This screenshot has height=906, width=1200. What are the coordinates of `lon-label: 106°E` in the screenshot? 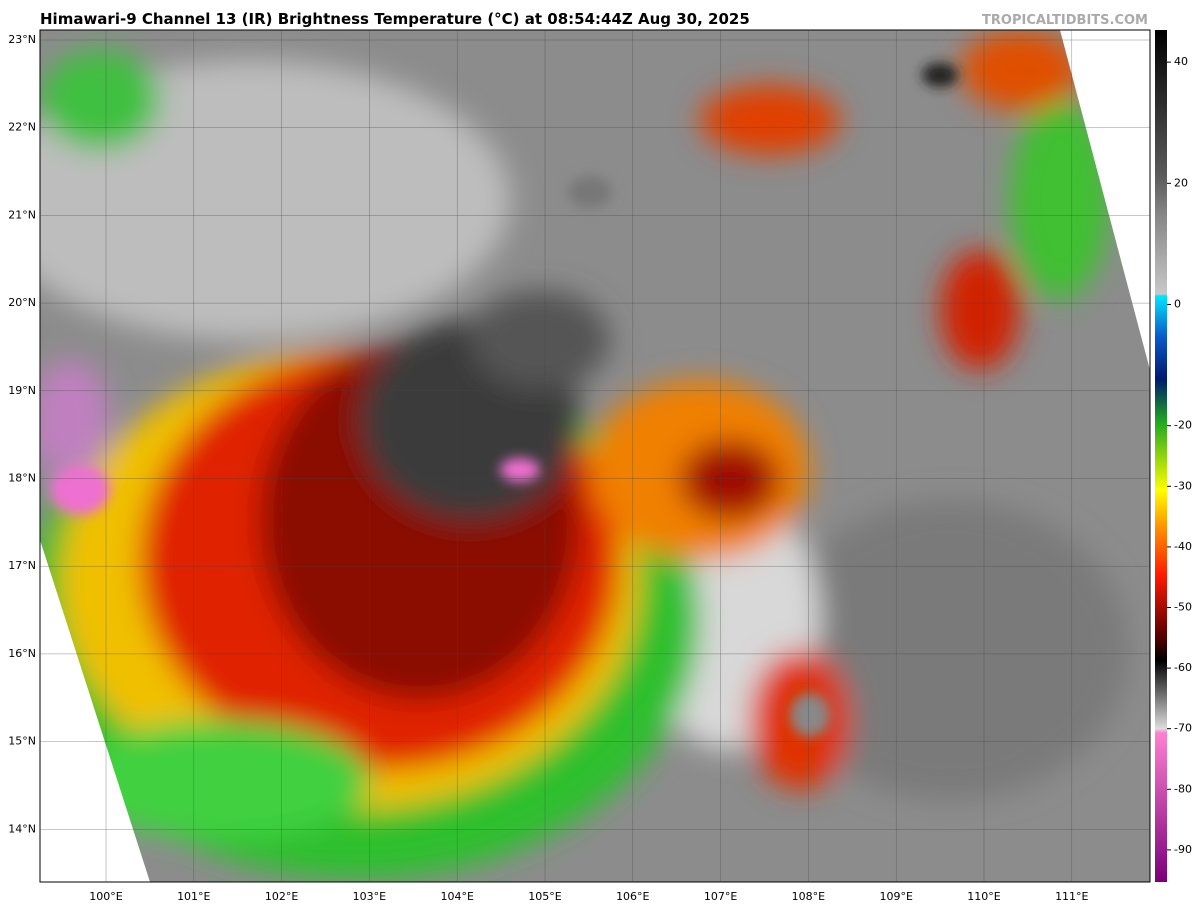 It's located at (632, 896).